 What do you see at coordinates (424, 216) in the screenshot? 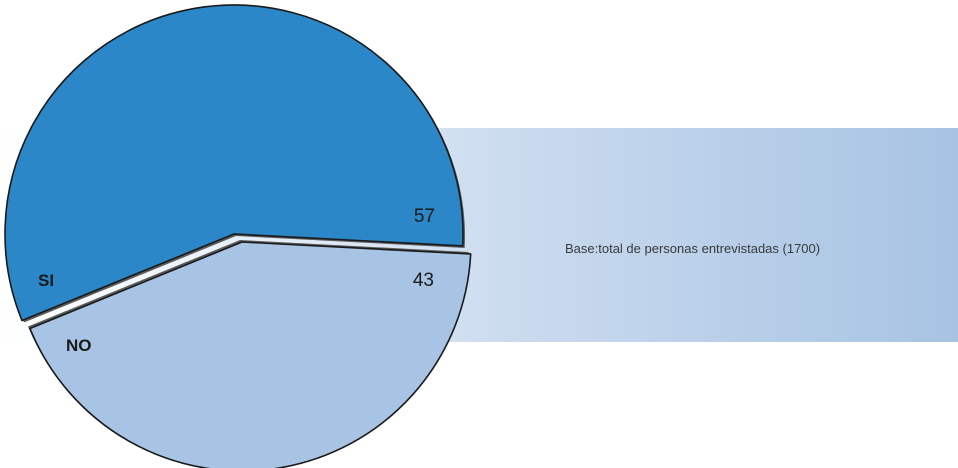
I see `slice-value-si: 57` at bounding box center [424, 216].